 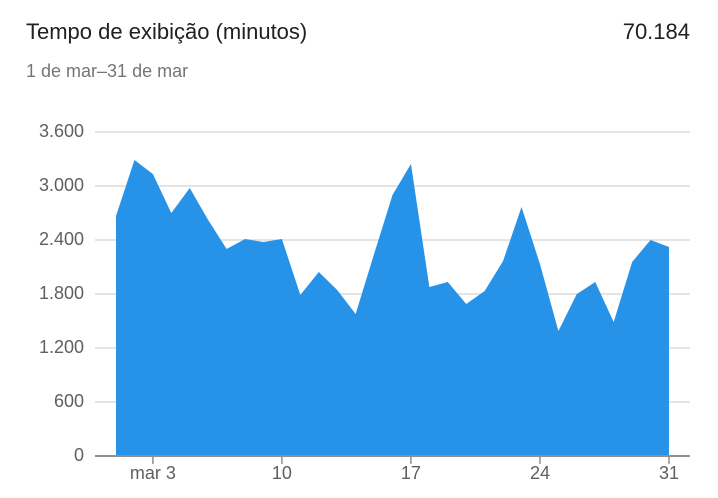 What do you see at coordinates (79, 455) in the screenshot?
I see `y-tick-label: 0` at bounding box center [79, 455].